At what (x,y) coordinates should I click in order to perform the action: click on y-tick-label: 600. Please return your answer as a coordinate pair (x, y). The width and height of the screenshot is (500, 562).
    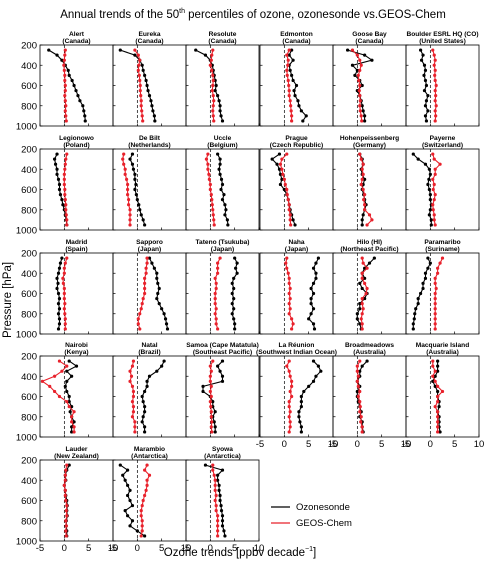
    Looking at the image, I should click on (29, 501).